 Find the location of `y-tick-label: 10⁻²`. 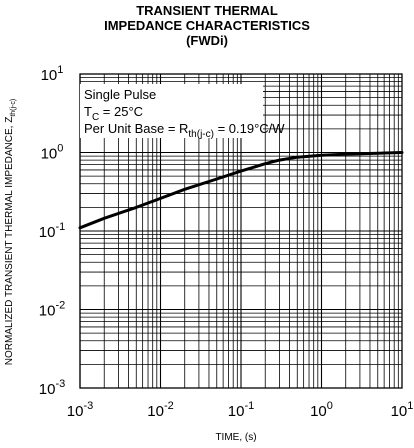

y-tick-label: 10⁻² is located at coordinates (52, 310).